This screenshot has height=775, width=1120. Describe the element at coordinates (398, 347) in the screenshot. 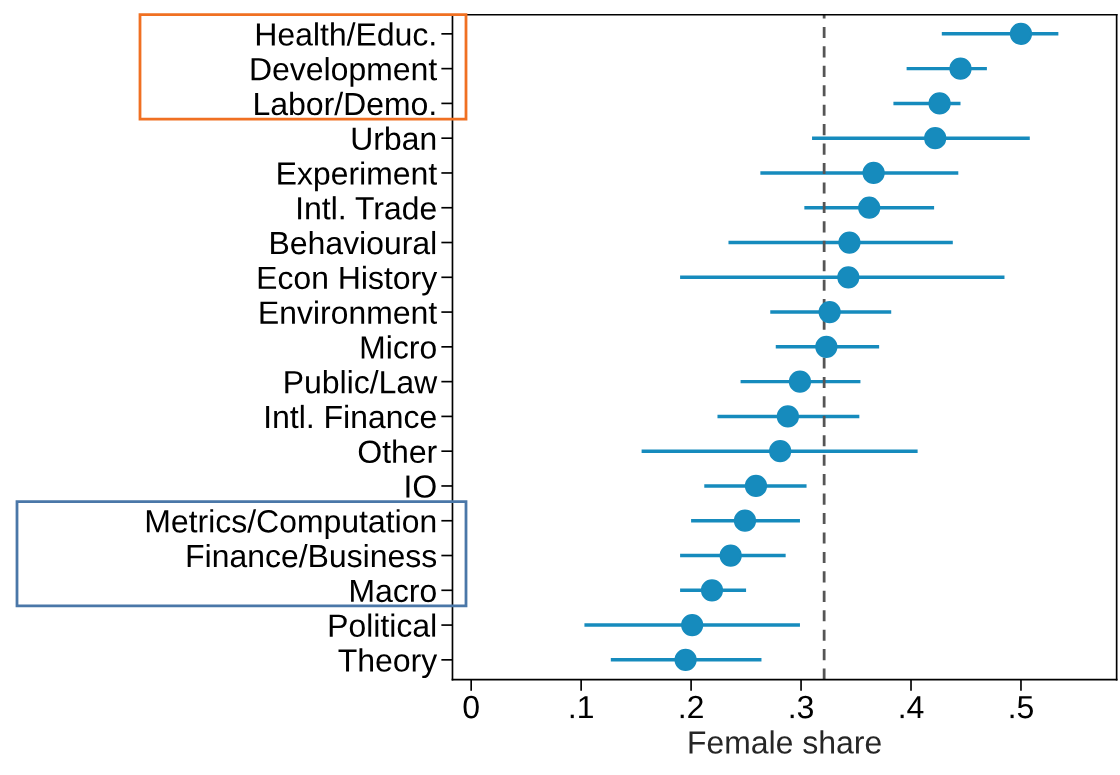

I see `y-tick-label: Micro` at that location.